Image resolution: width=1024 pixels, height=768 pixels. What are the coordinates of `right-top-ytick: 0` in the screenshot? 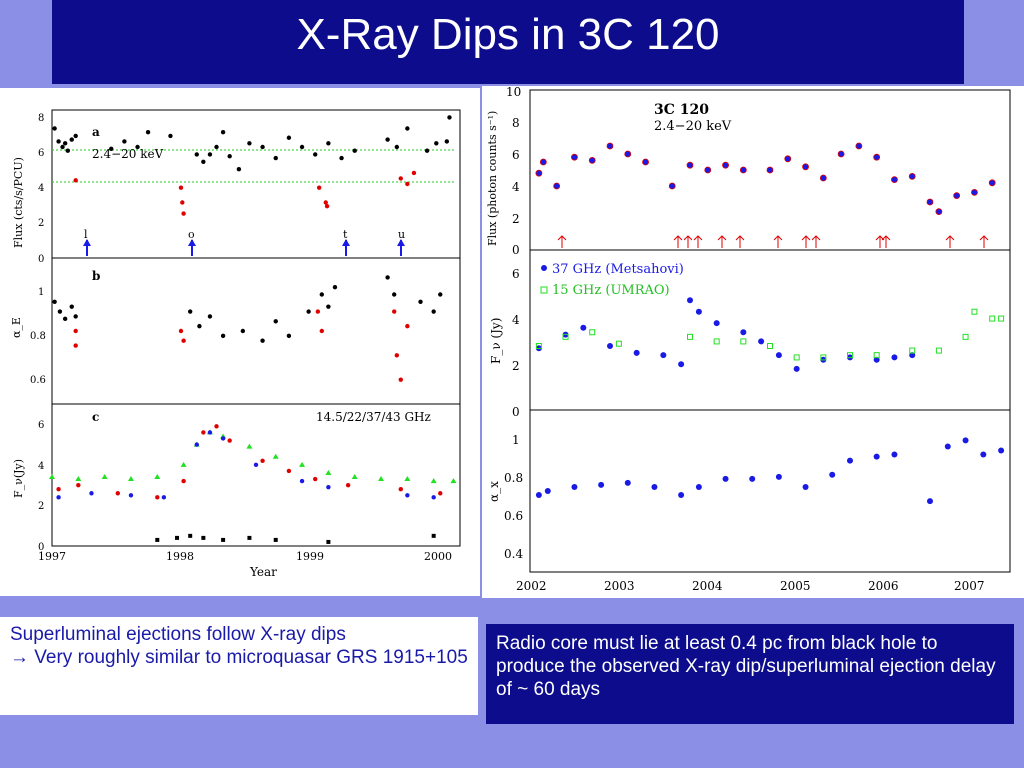 It's located at (516, 250).